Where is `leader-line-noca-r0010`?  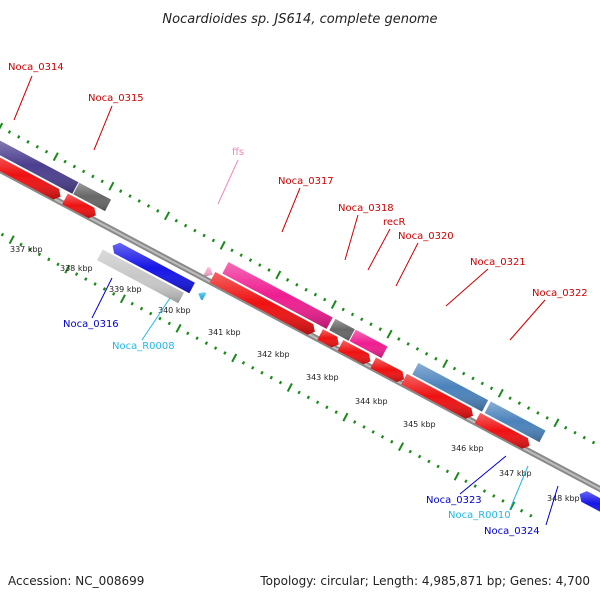 leader-line-noca-r0010 is located at coordinates (519, 487).